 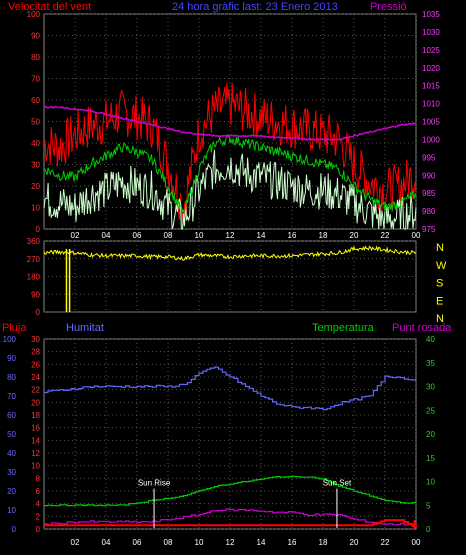 I want to click on chart-title: 24 hora gràfic last: 23 Enero 2013, so click(x=255, y=7).